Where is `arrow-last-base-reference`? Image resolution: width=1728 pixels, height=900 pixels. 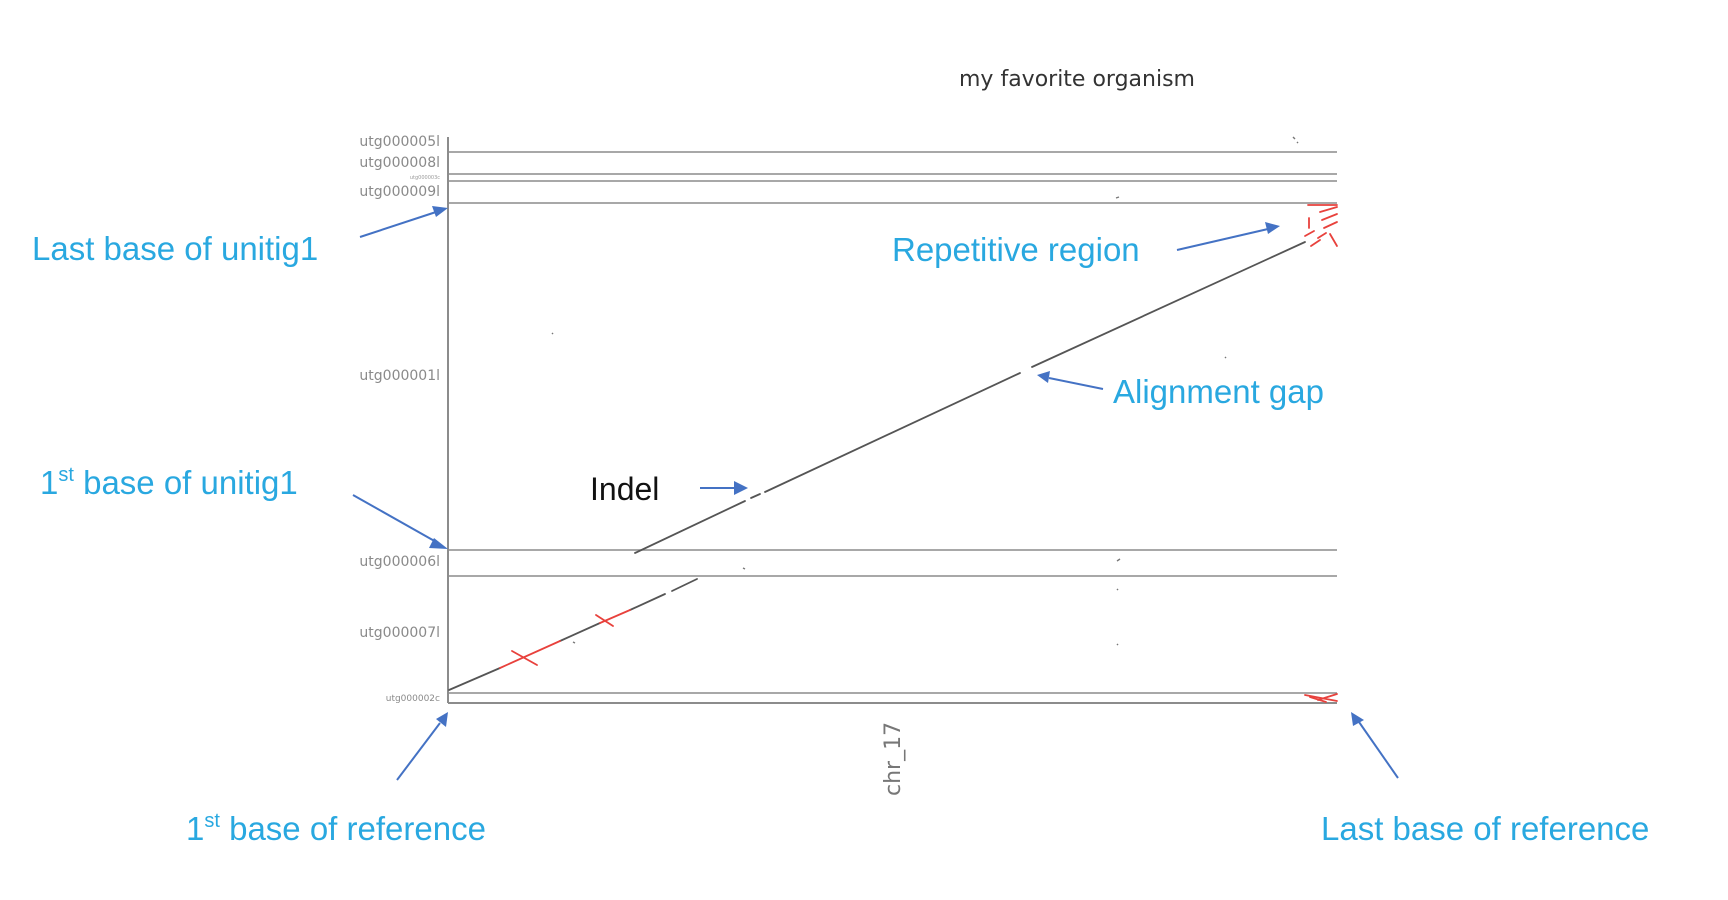 arrow-last-base-reference is located at coordinates (1375, 745).